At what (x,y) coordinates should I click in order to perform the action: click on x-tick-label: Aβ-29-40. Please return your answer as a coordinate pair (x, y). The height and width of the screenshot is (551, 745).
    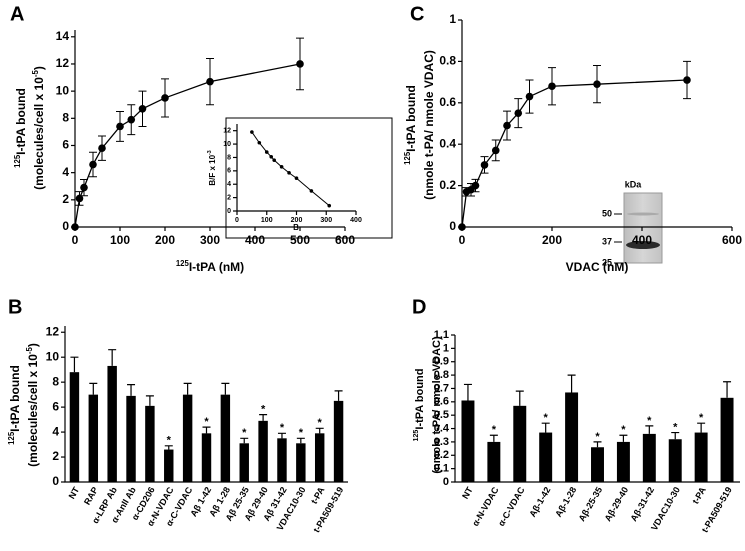
    Looking at the image, I should click on (617, 504).